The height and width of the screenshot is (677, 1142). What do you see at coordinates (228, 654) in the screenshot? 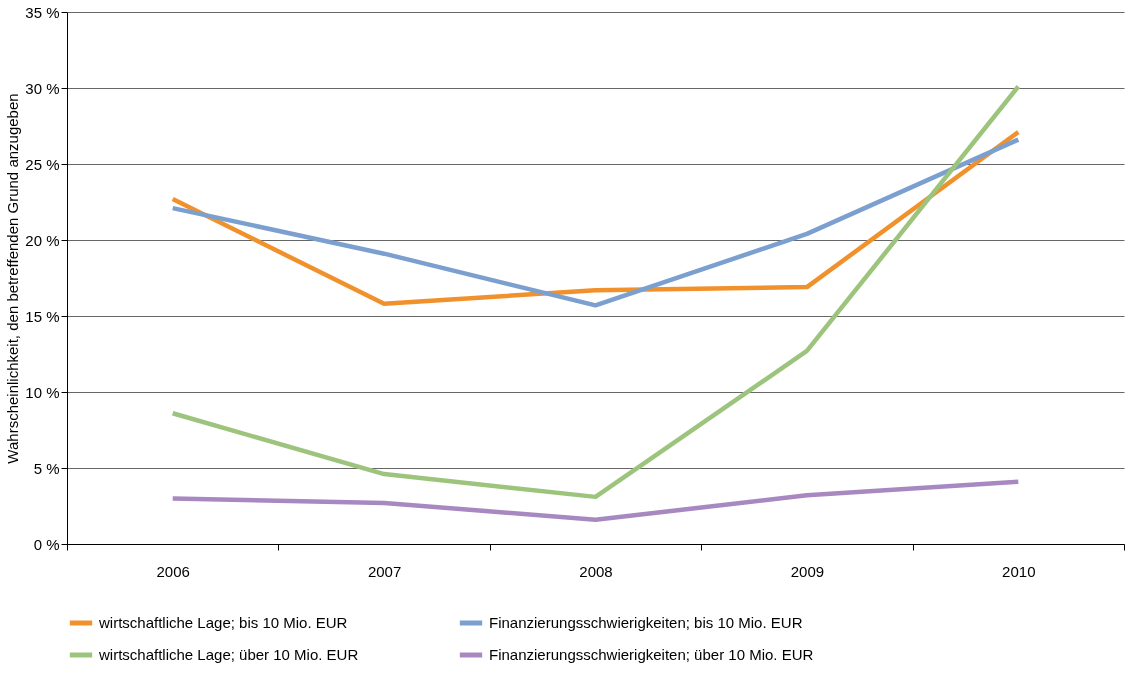
I see `legend-label: wirtschaftliche Lage; über 10 Mio. EUR` at bounding box center [228, 654].